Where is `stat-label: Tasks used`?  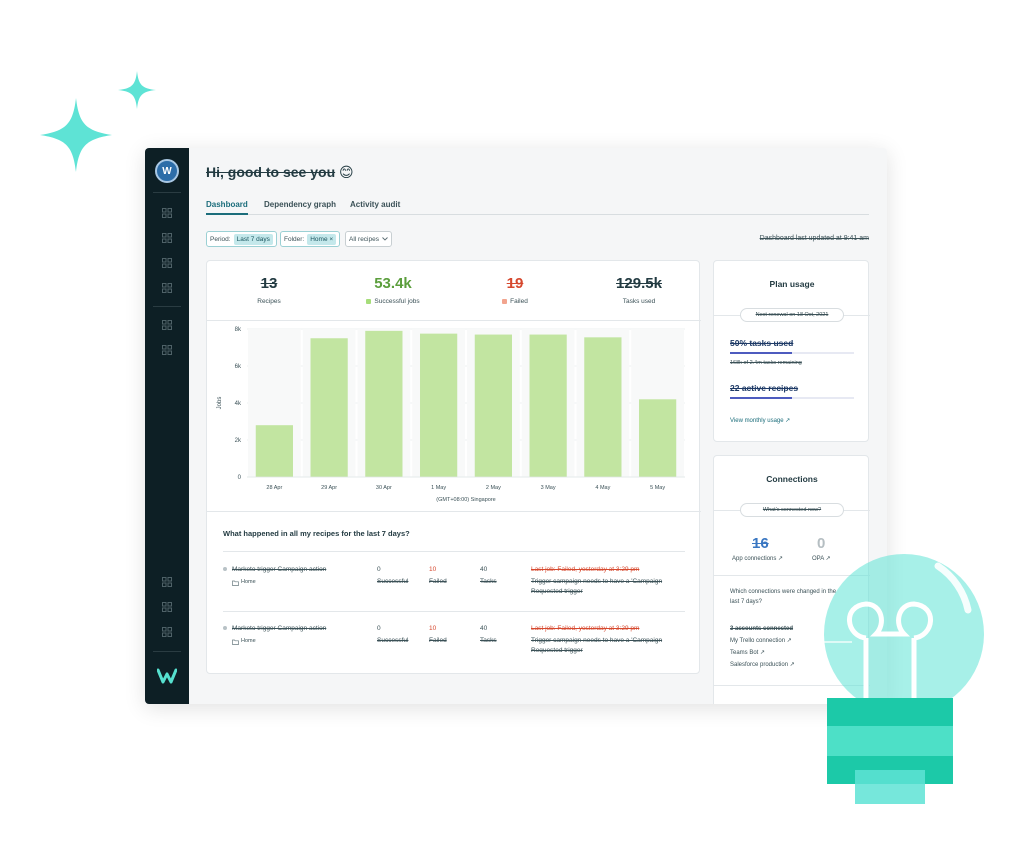
stat-label: Tasks used is located at coordinates (639, 301).